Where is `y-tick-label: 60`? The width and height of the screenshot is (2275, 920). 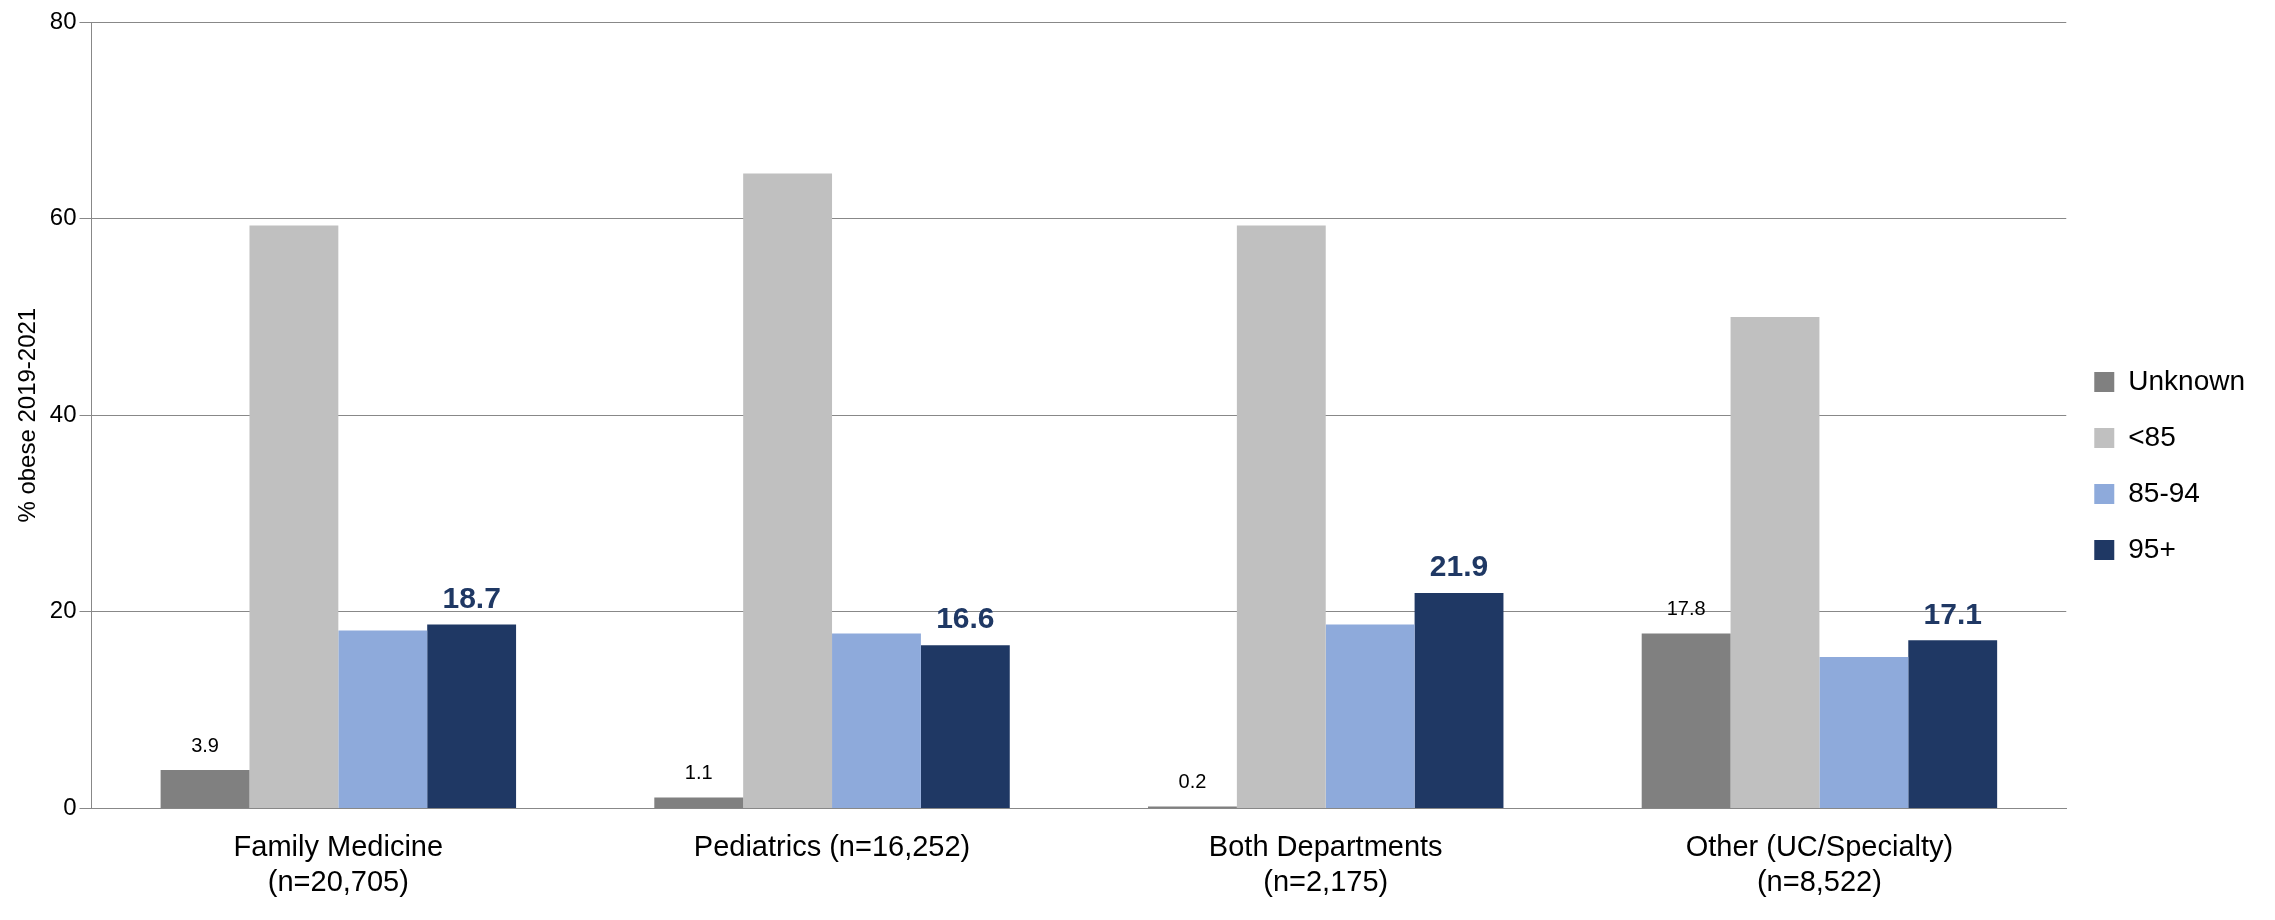 y-tick-label: 60 is located at coordinates (63, 217).